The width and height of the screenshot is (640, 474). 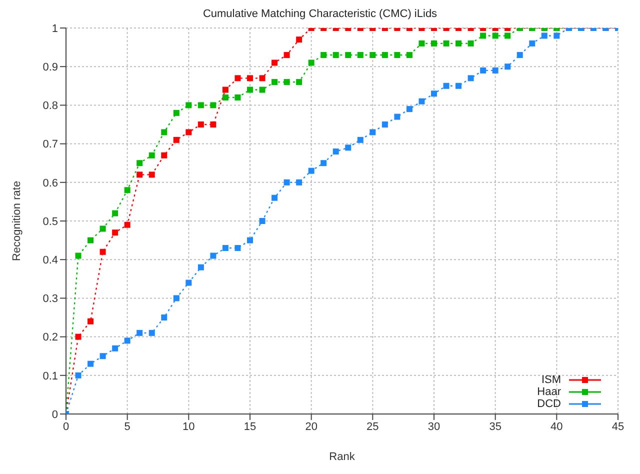 I want to click on y-tick-label: 1, so click(x=55, y=28).